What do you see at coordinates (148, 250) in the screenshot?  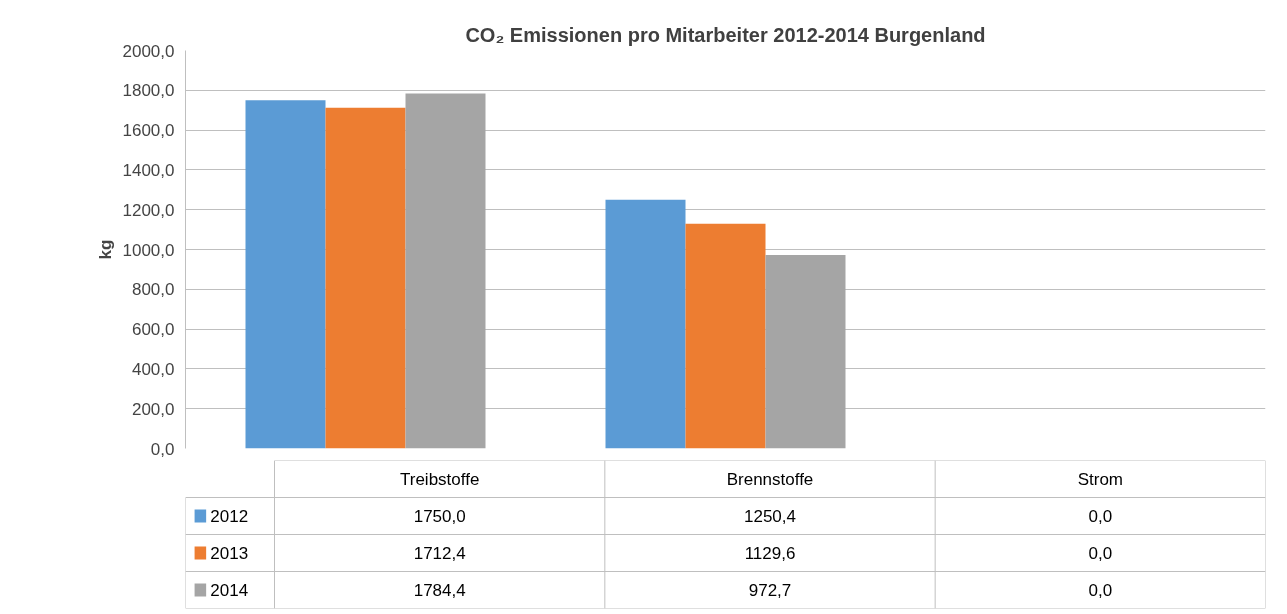 I see `y-tick-label: 1000,0` at bounding box center [148, 250].